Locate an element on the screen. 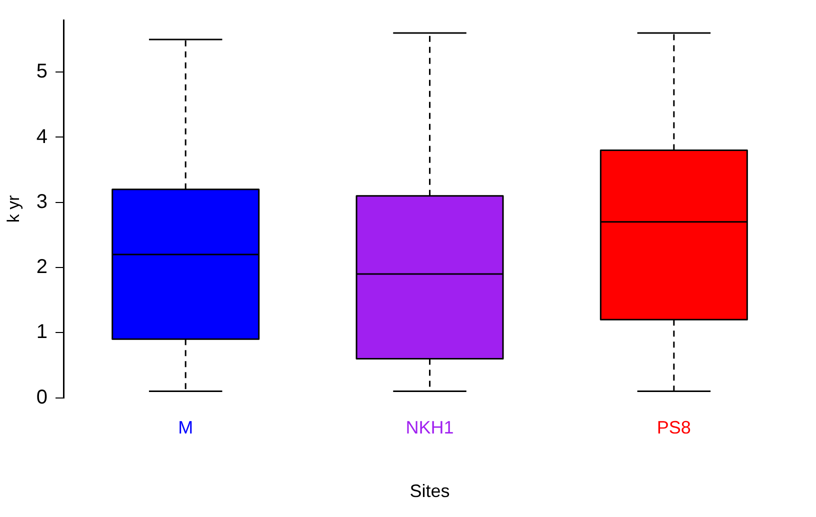 This screenshot has height=517, width=816. x-tick-label: PS8 is located at coordinates (673, 428).